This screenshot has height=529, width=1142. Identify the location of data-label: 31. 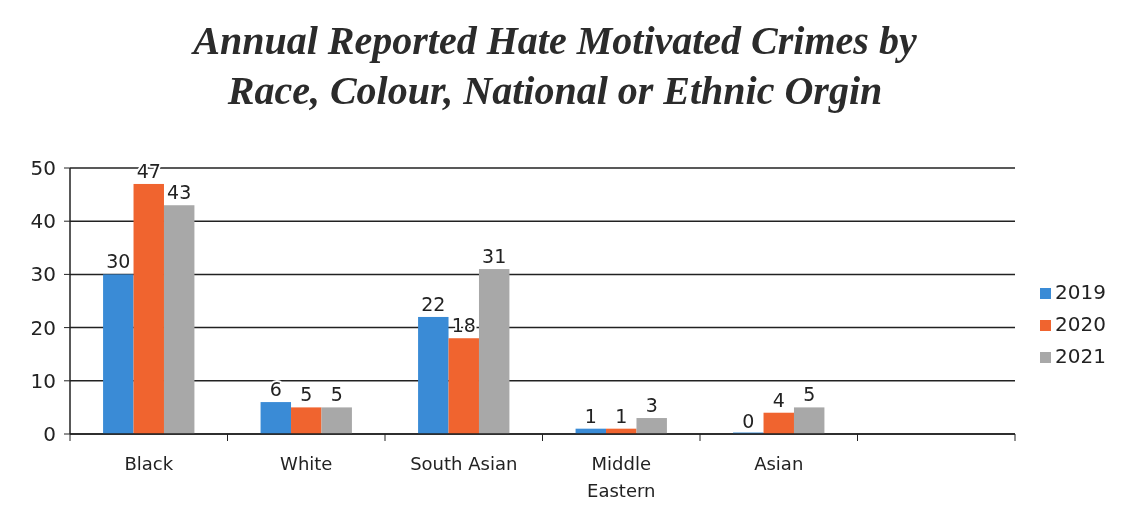
(494, 256).